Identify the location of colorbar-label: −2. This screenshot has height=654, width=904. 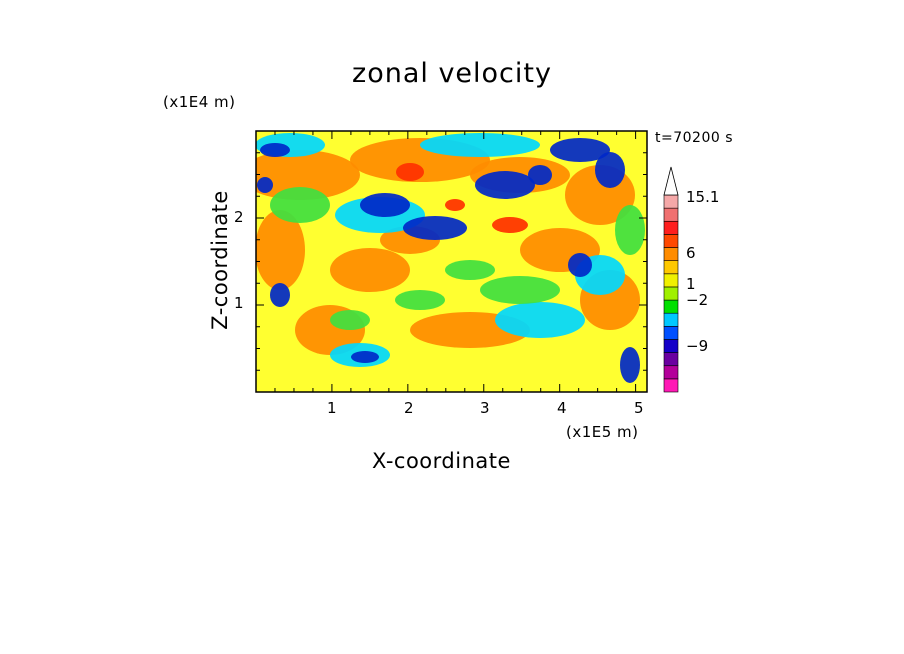
(697, 300).